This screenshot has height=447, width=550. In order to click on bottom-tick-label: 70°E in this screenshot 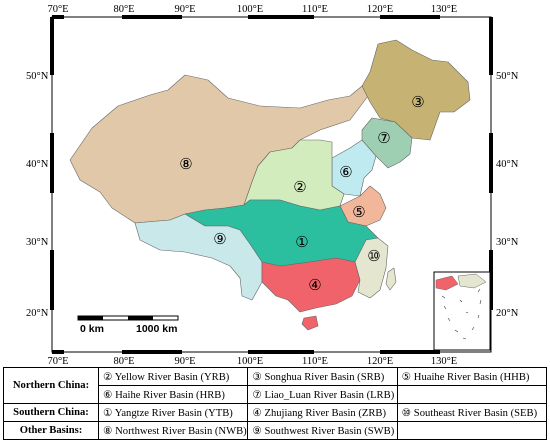, I will do `click(57, 361)`.